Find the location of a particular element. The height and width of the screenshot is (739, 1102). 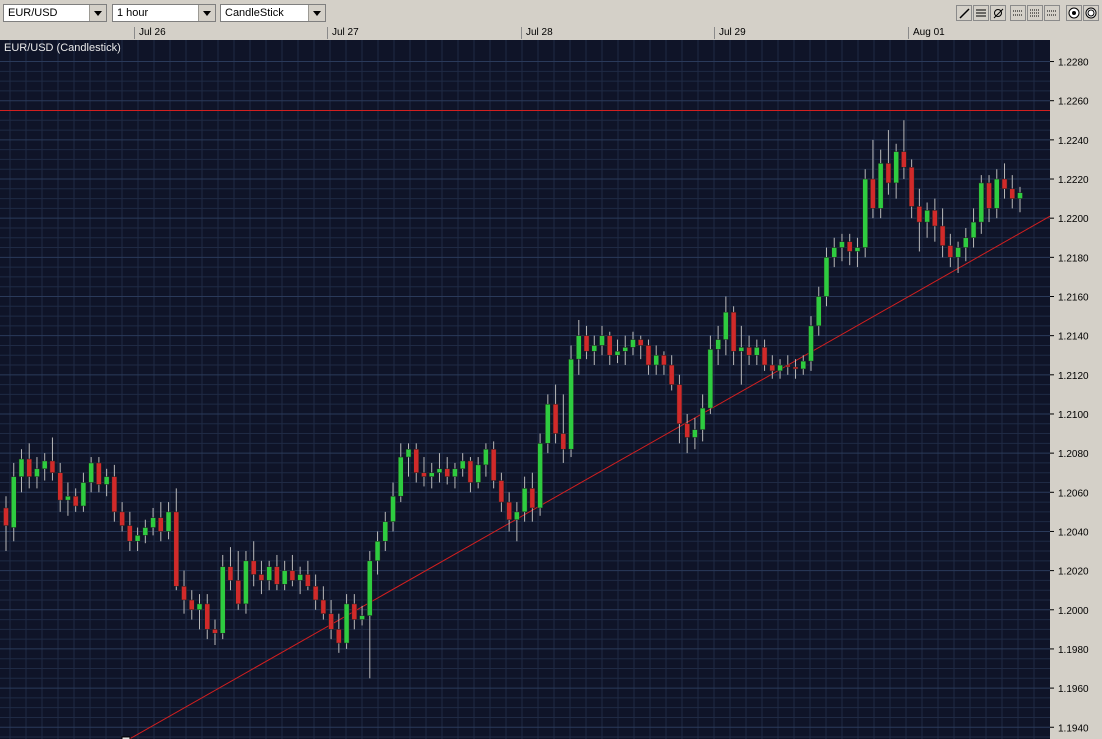

delete-drawing-button is located at coordinates (998, 13).